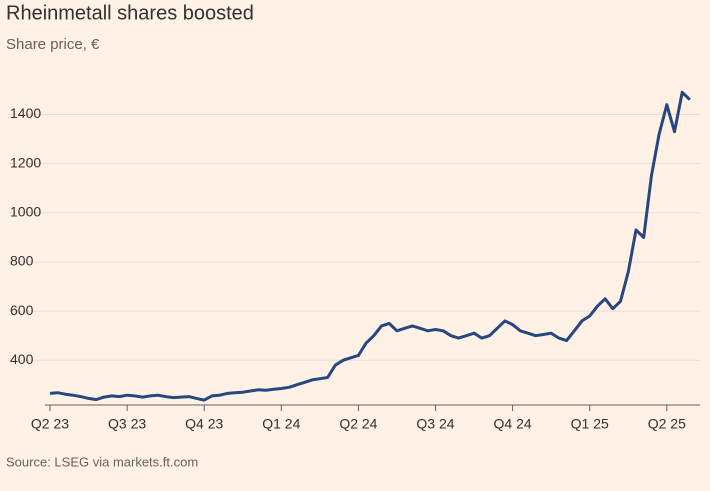 This screenshot has height=491, width=710. Describe the element at coordinates (590, 424) in the screenshot. I see `x-tick-label: Q1 25` at that location.